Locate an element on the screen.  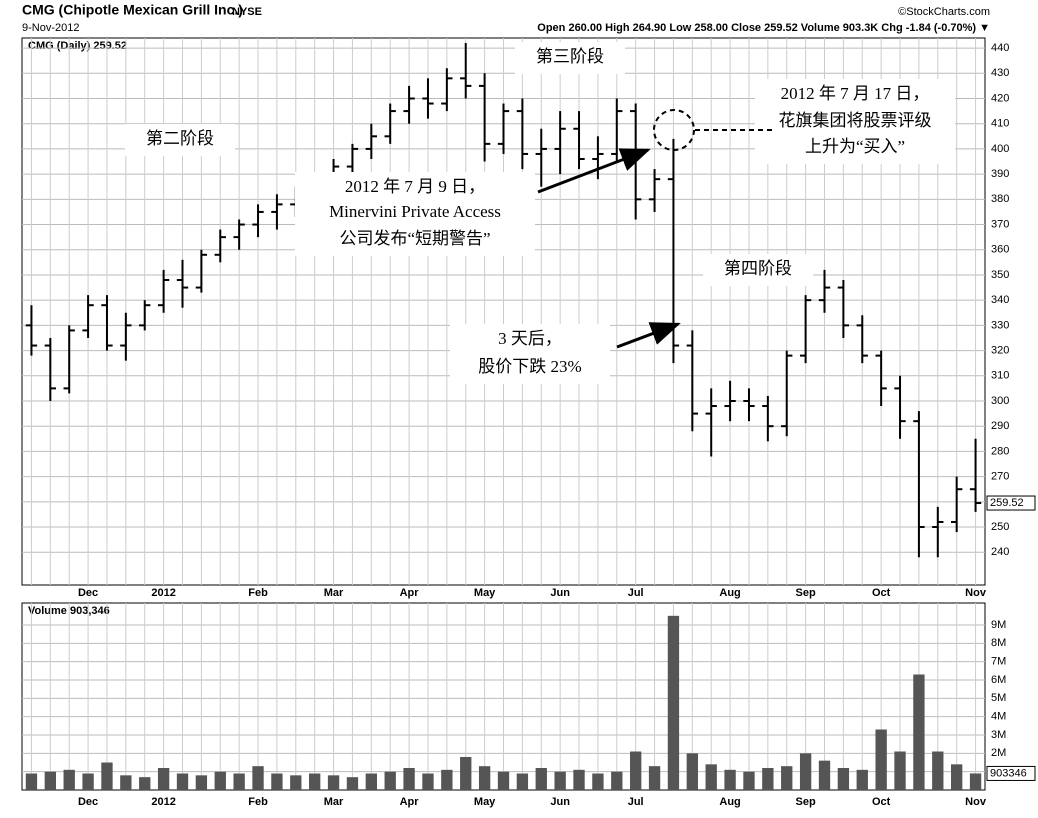
y-tick-label: 280 is located at coordinates (1000, 451).